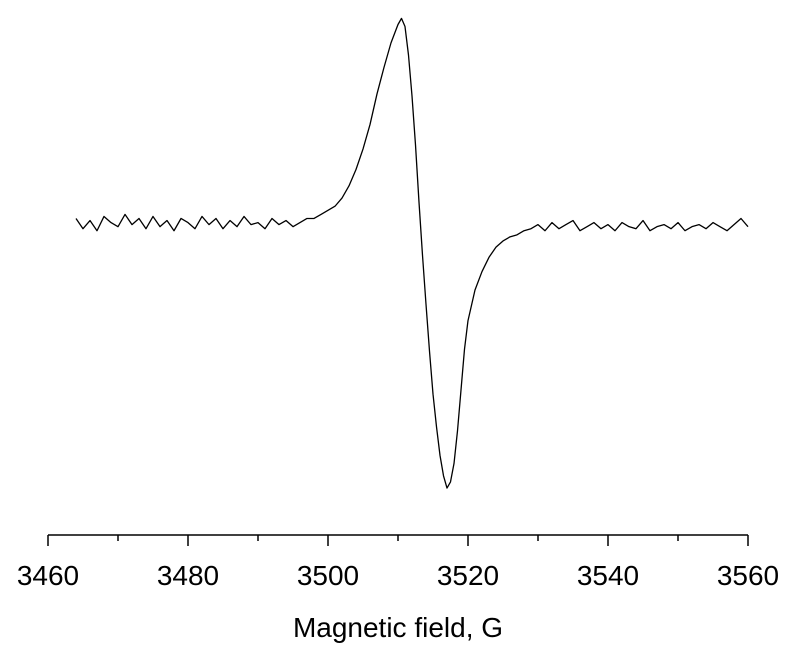 The width and height of the screenshot is (800, 667). Describe the element at coordinates (608, 575) in the screenshot. I see `x-tick-label: 3540` at that location.